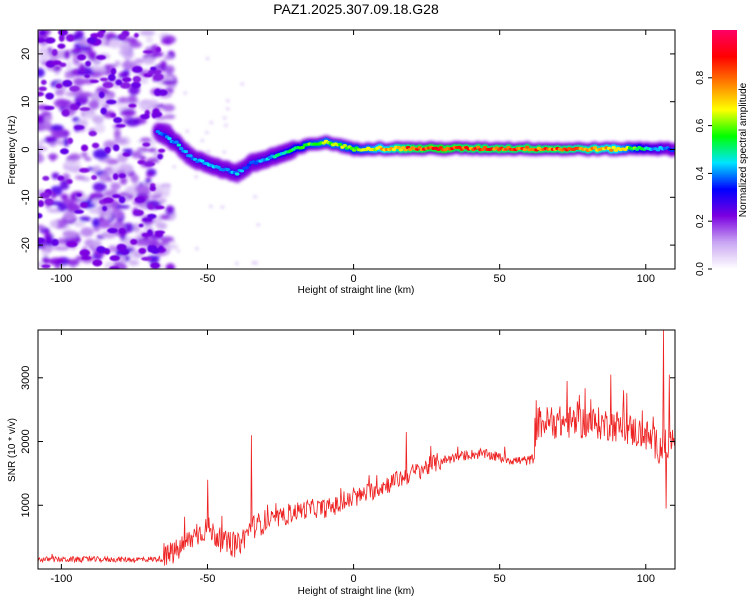  I want to click on colorbar-tick-label: 0.8, so click(700, 77).